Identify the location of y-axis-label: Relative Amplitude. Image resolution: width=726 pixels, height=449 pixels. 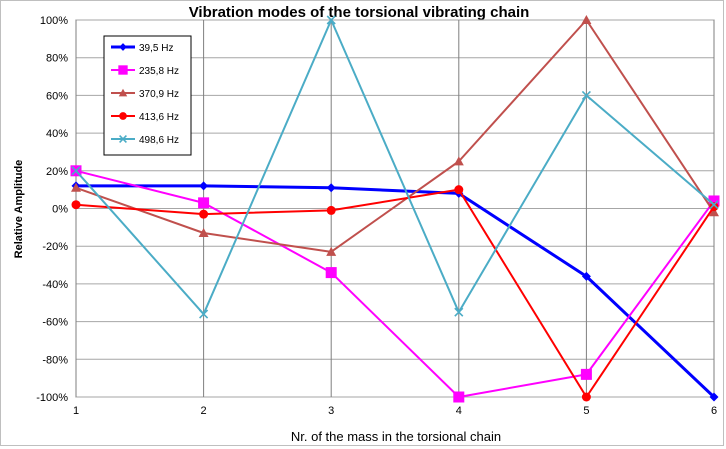
(19, 209).